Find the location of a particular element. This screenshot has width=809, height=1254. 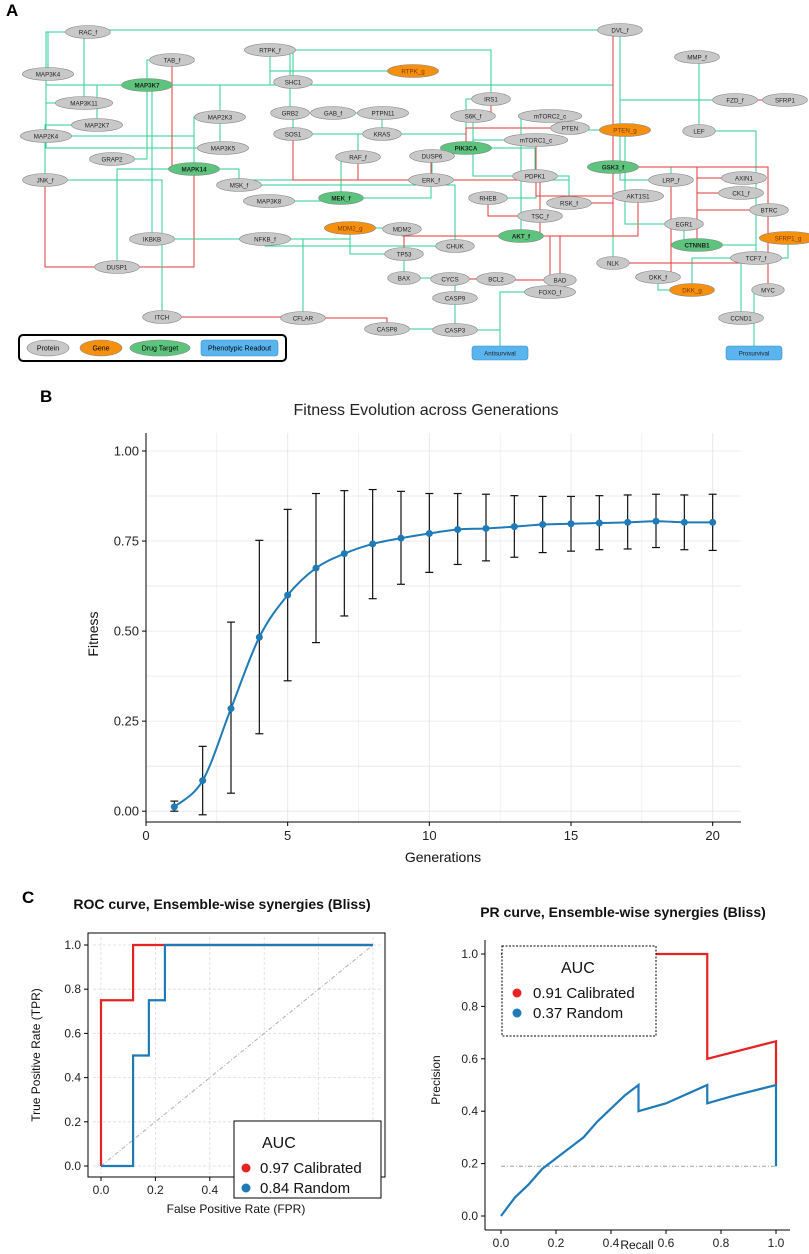

svg-text: TP53 is located at coordinates (404, 254).